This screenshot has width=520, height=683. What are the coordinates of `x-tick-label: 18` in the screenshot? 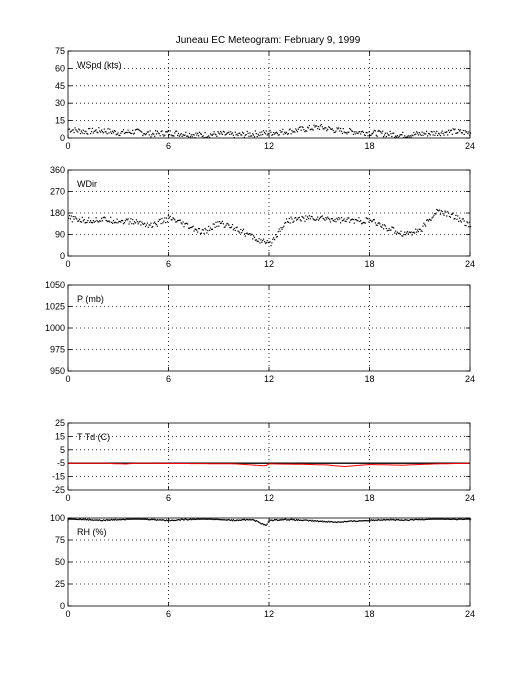 It's located at (369, 146).